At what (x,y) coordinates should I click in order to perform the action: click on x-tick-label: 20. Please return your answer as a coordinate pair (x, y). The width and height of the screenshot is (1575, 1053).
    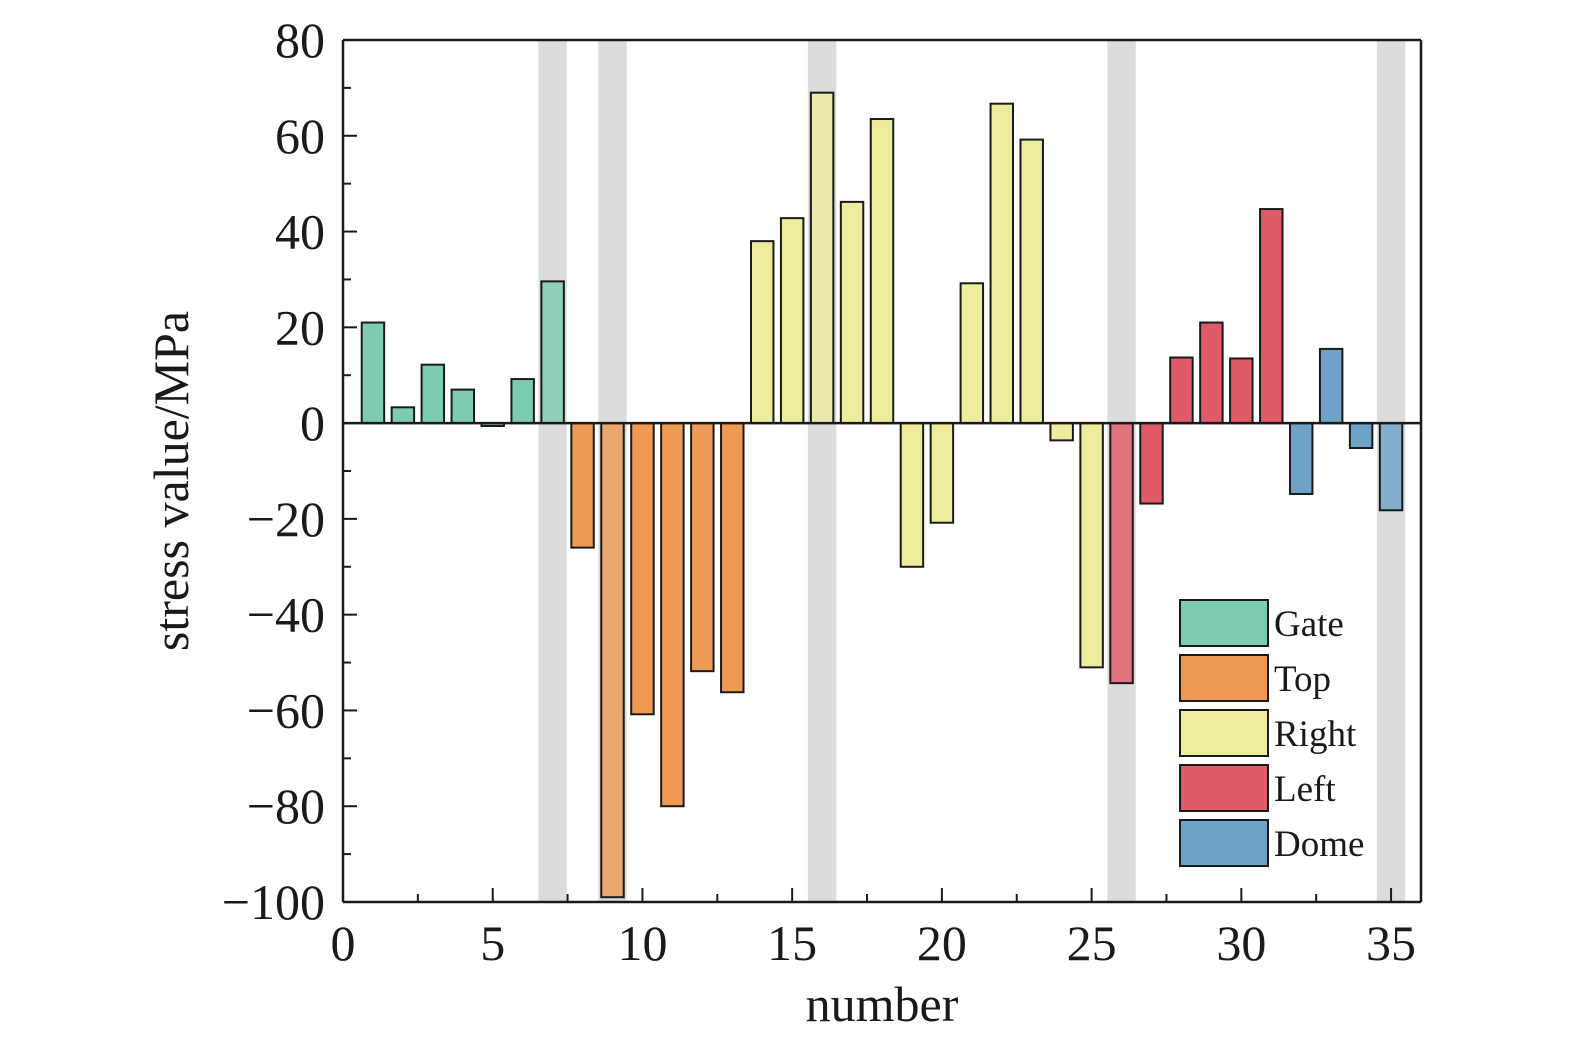
    Looking at the image, I should click on (942, 943).